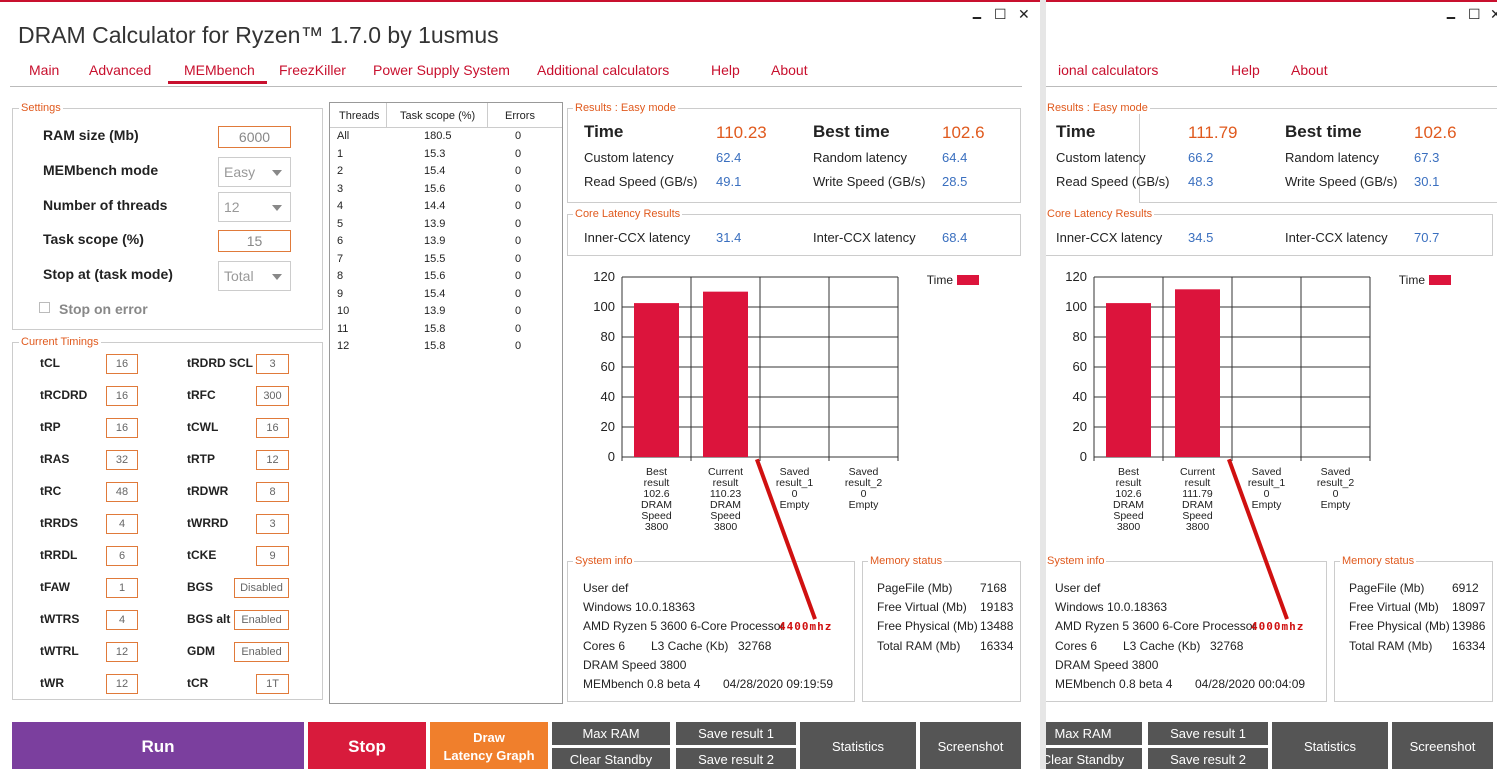 Image resolution: width=1497 pixels, height=769 pixels. Describe the element at coordinates (1078, 588) in the screenshot. I see `sysinfo-user: User def` at that location.